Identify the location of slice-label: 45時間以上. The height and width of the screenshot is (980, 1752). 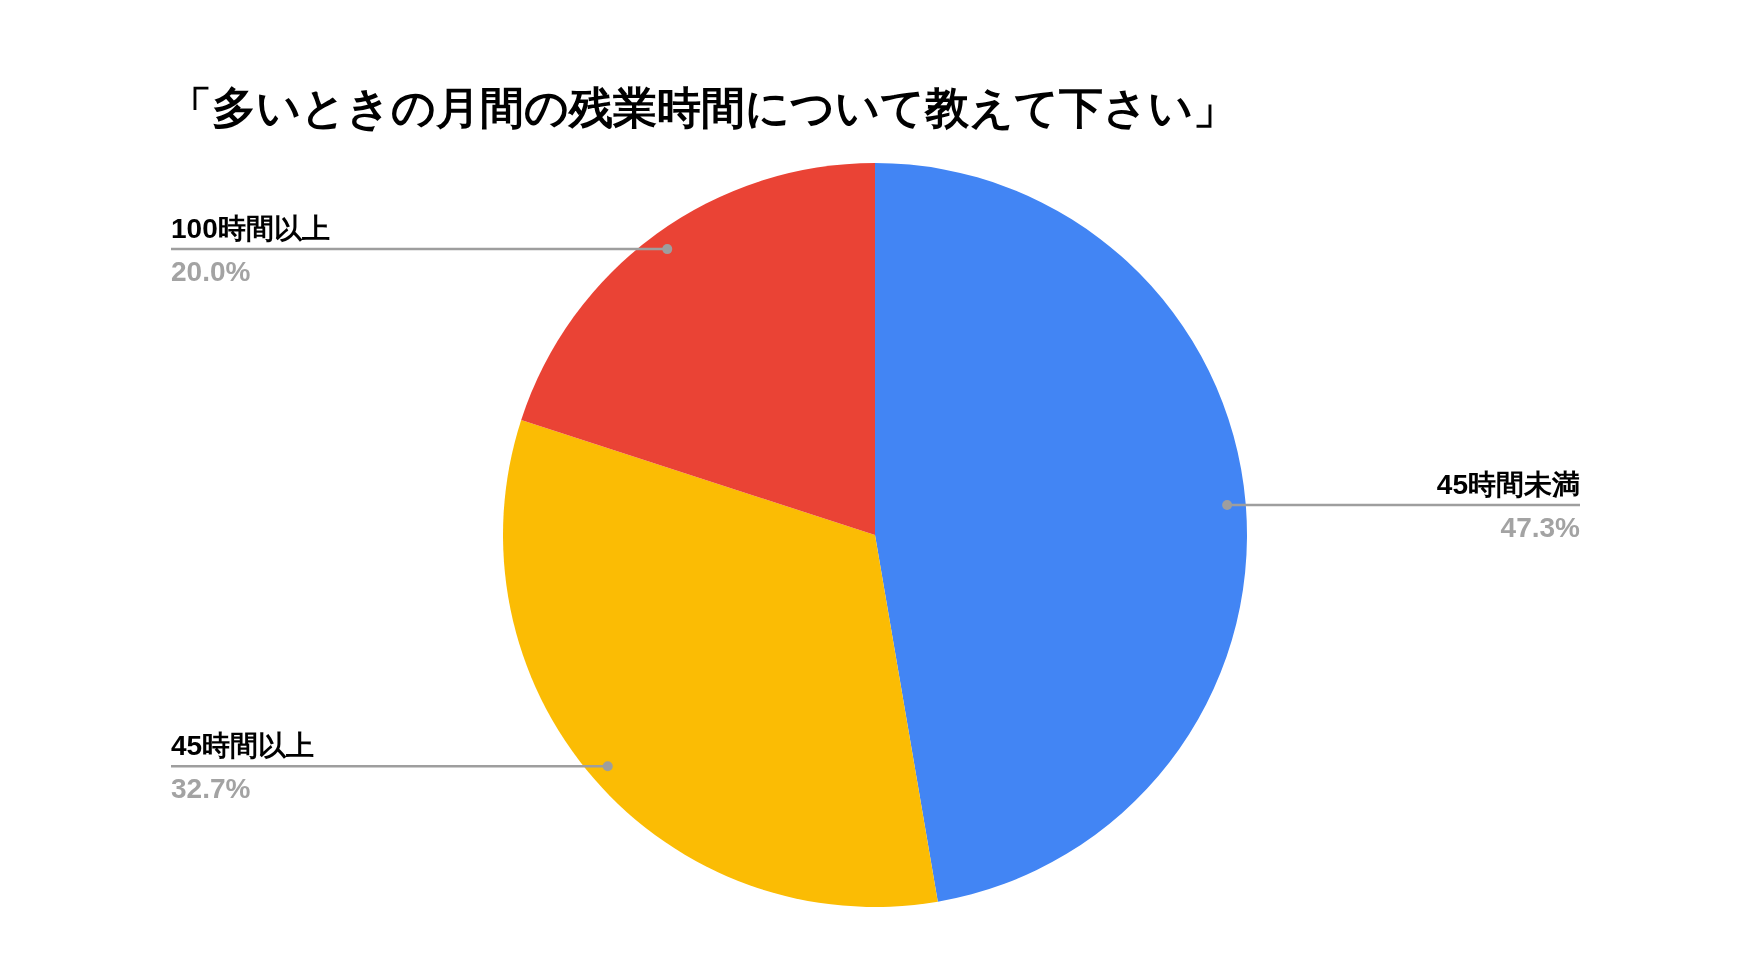
(243, 746).